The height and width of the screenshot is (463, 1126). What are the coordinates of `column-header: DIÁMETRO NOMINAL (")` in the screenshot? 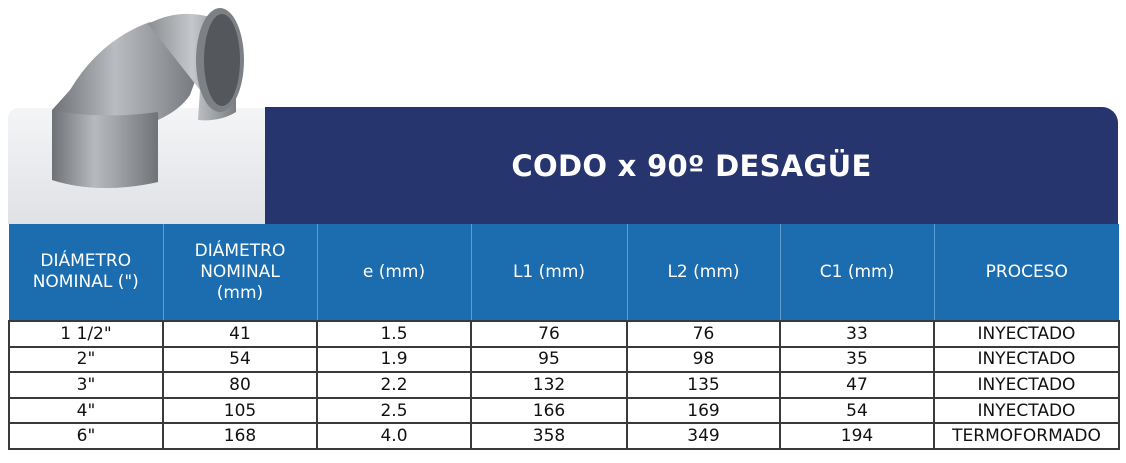 It's located at (86, 272).